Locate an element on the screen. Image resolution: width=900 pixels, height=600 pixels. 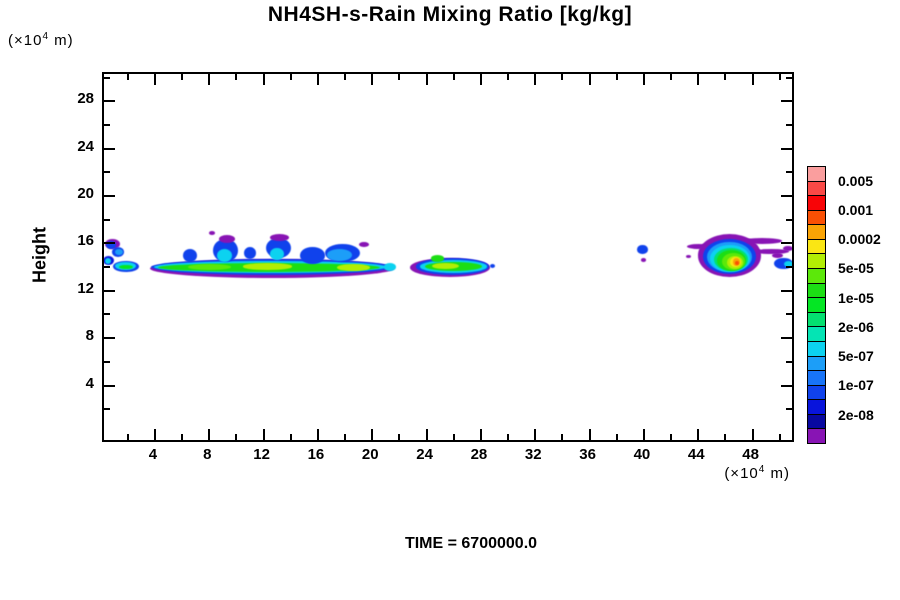
y-unit-prefix: (×10 is located at coordinates (25, 40).